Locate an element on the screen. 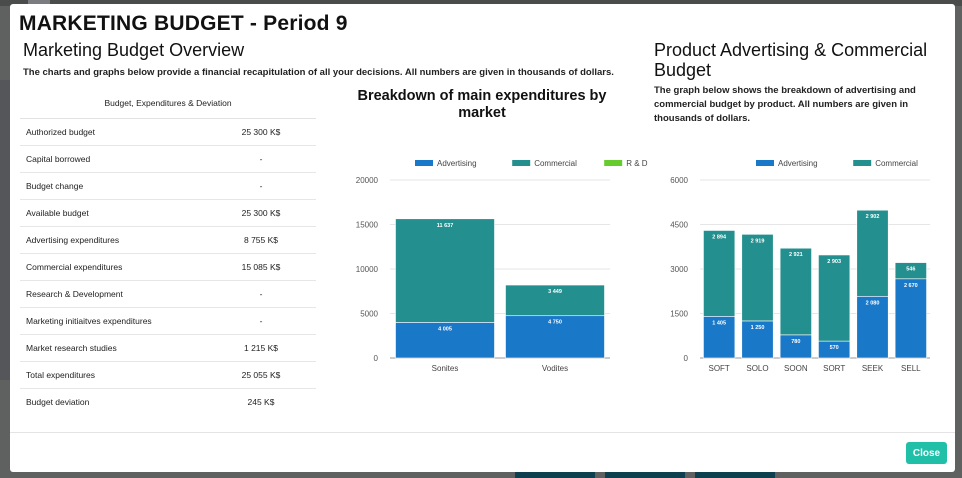 This screenshot has height=478, width=962. y-tick-label: 15000 is located at coordinates (367, 225).